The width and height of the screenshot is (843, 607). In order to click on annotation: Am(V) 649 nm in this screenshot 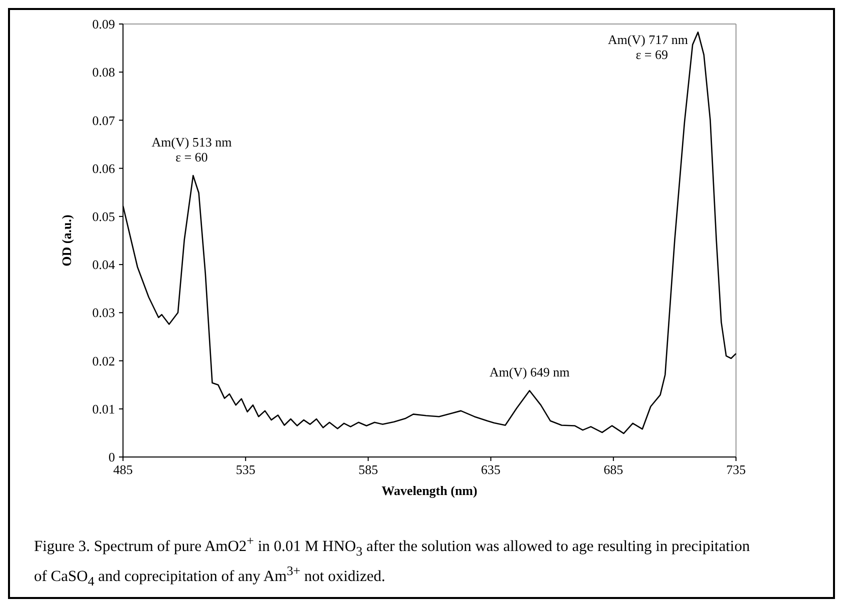, I will do `click(529, 372)`.